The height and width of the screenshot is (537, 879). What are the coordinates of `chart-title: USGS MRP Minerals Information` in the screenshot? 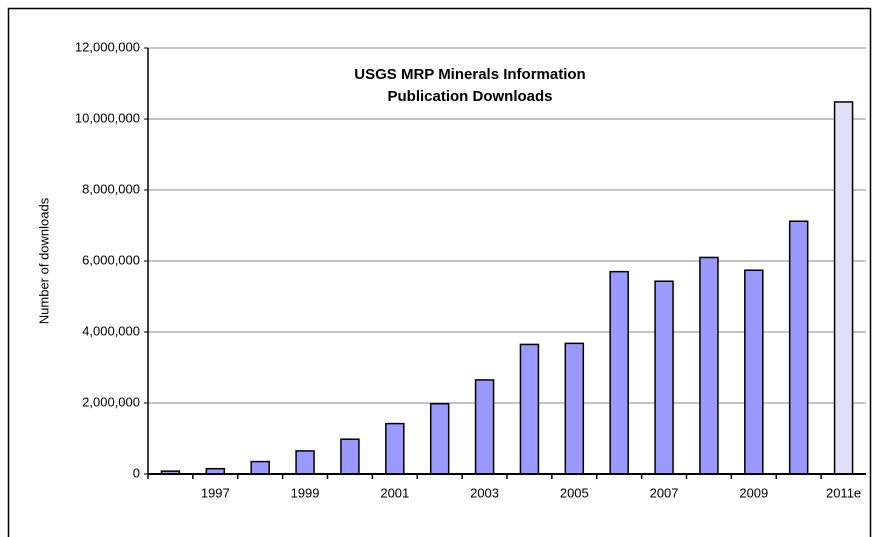 It's located at (469, 74).